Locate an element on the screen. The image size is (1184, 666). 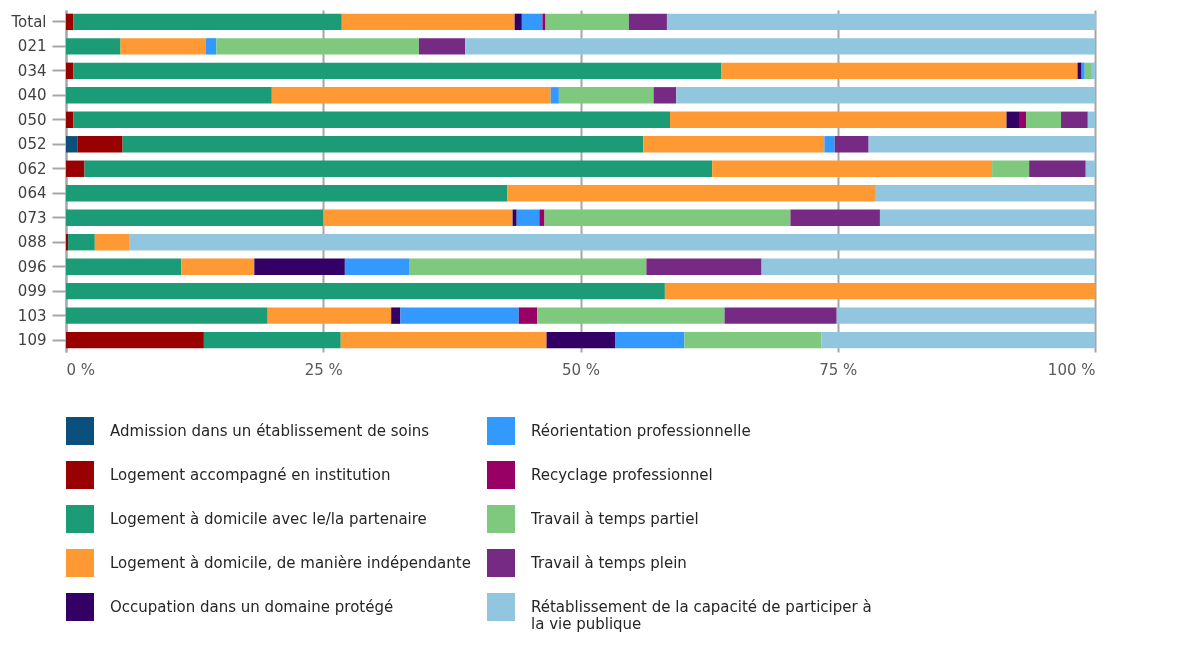
y-tick-label: 099 is located at coordinates (32, 291).